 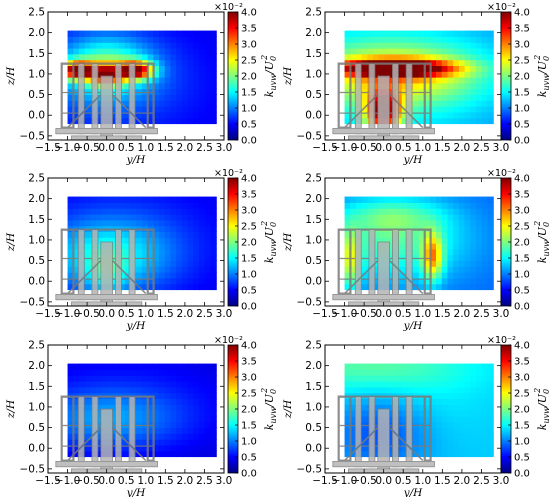 What do you see at coordinates (313, 282) in the screenshot?
I see `y-tick-label: 0.0` at bounding box center [313, 282].